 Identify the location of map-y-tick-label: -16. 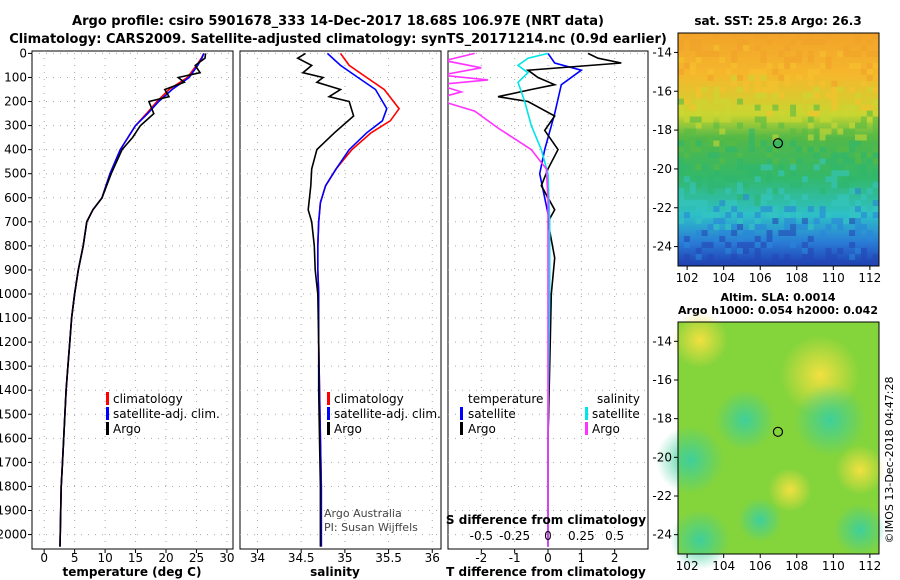
(662, 380).